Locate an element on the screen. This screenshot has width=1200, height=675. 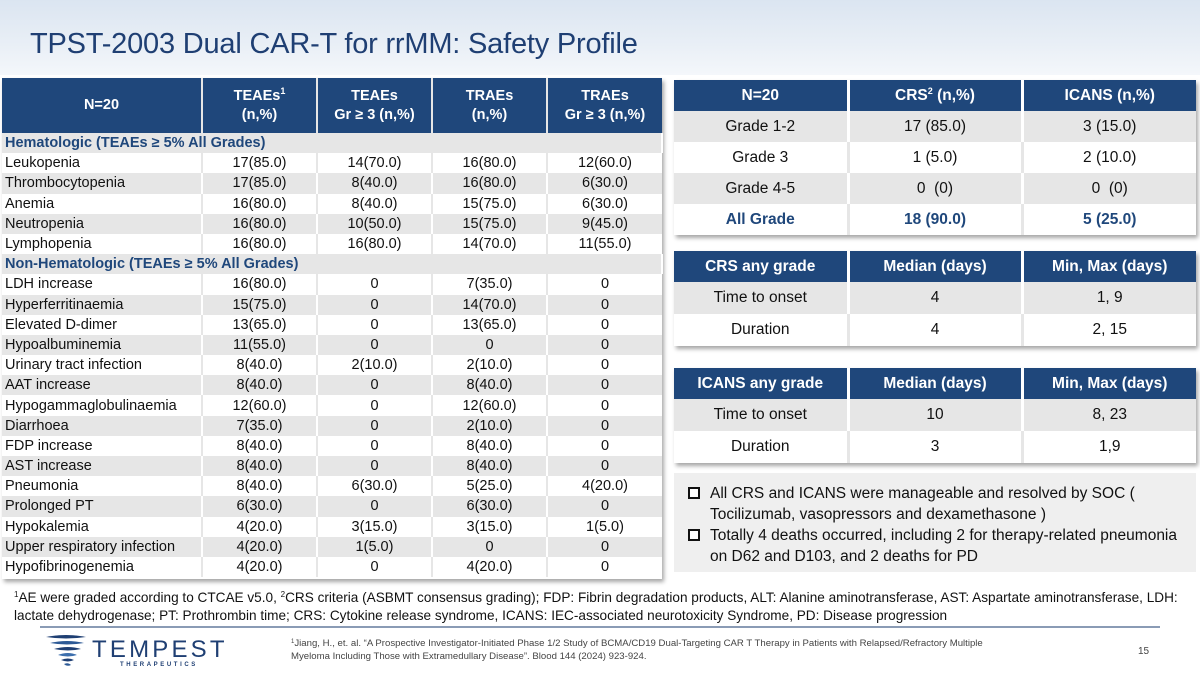
table-row: Hypoalbuminemia 11(55.0) 0 0 0 is located at coordinates (332, 345).